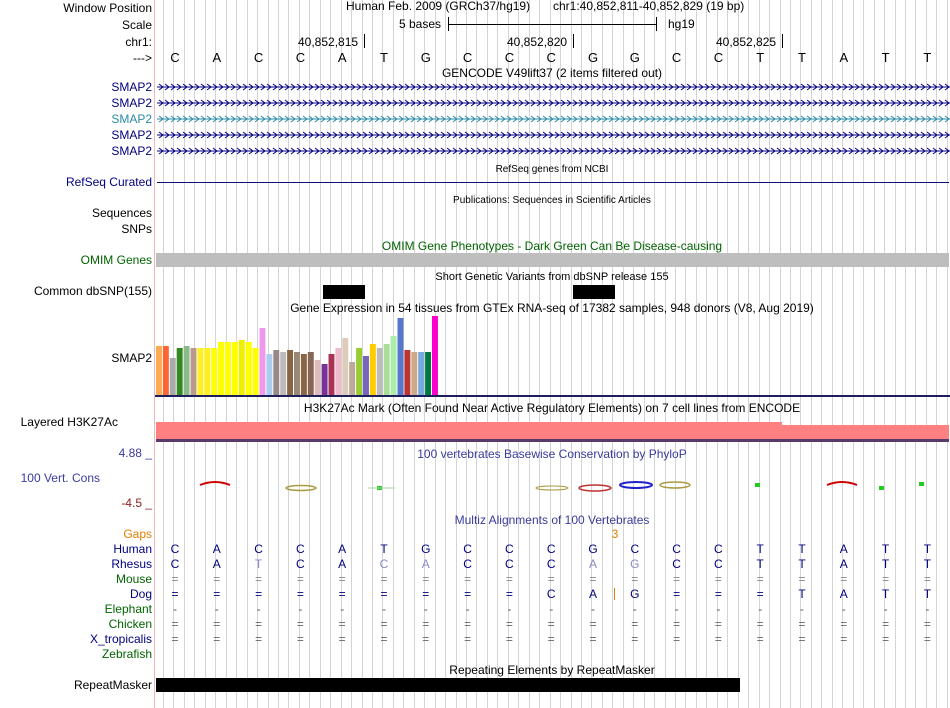 This screenshot has height=708, width=950. I want to click on ruler-tick, so click(573, 41).